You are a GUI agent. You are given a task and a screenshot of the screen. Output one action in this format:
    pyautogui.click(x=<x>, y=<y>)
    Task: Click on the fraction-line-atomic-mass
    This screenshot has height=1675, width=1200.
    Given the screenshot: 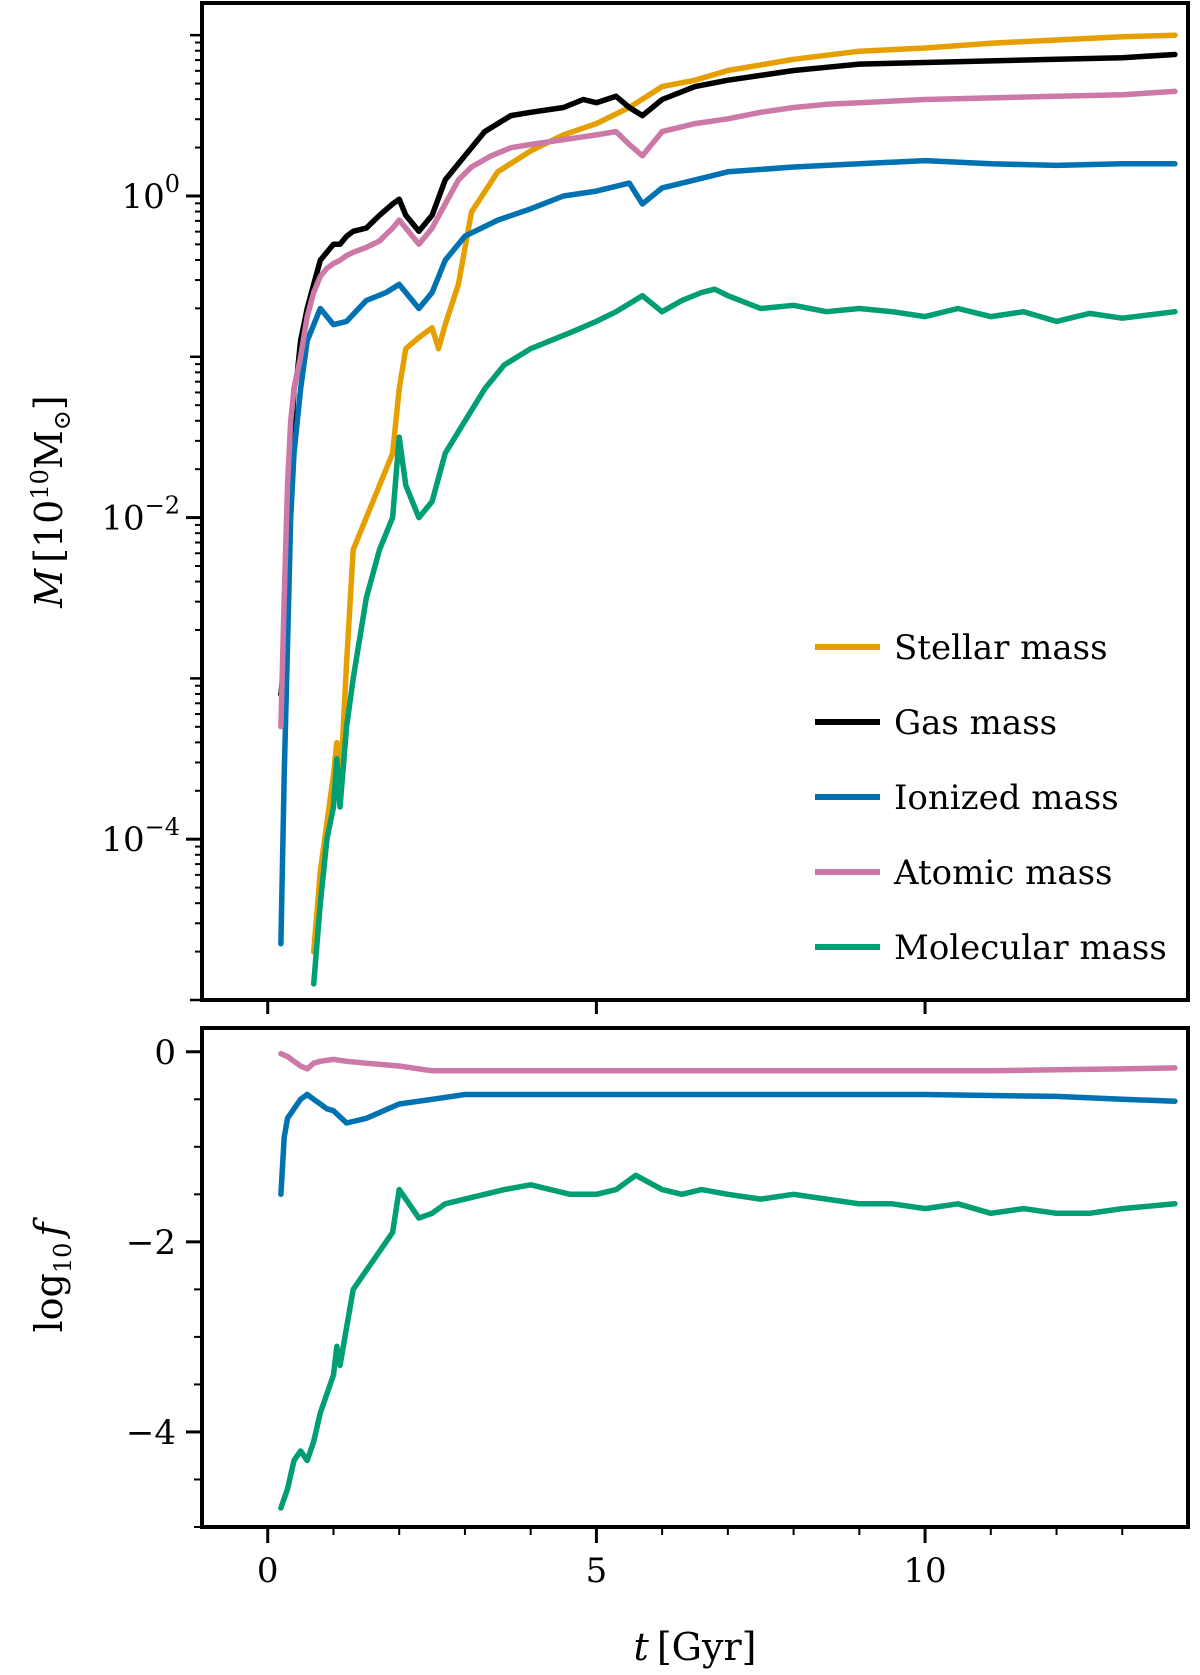 What is the action you would take?
    pyautogui.click(x=728, y=1062)
    